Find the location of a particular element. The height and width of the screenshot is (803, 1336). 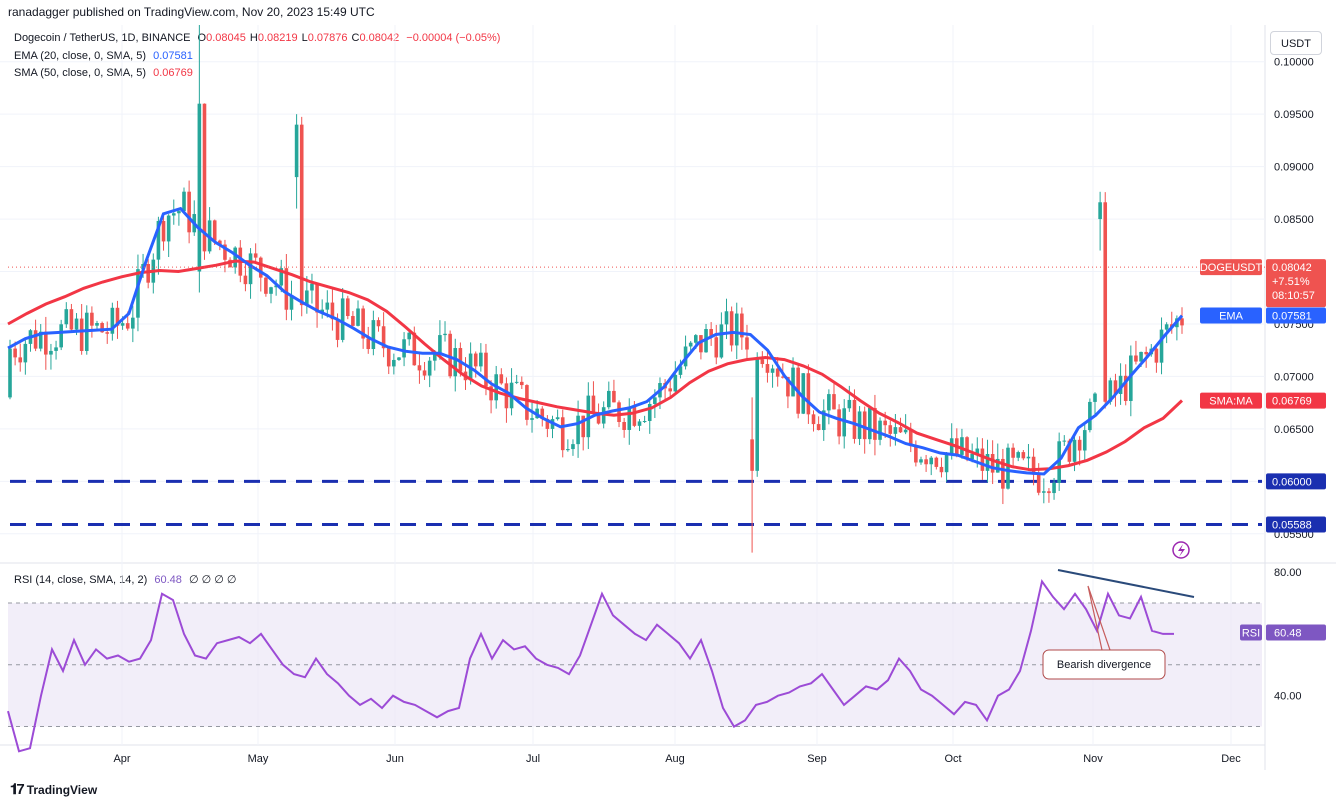

time-tick-label: Nov is located at coordinates (1093, 759).